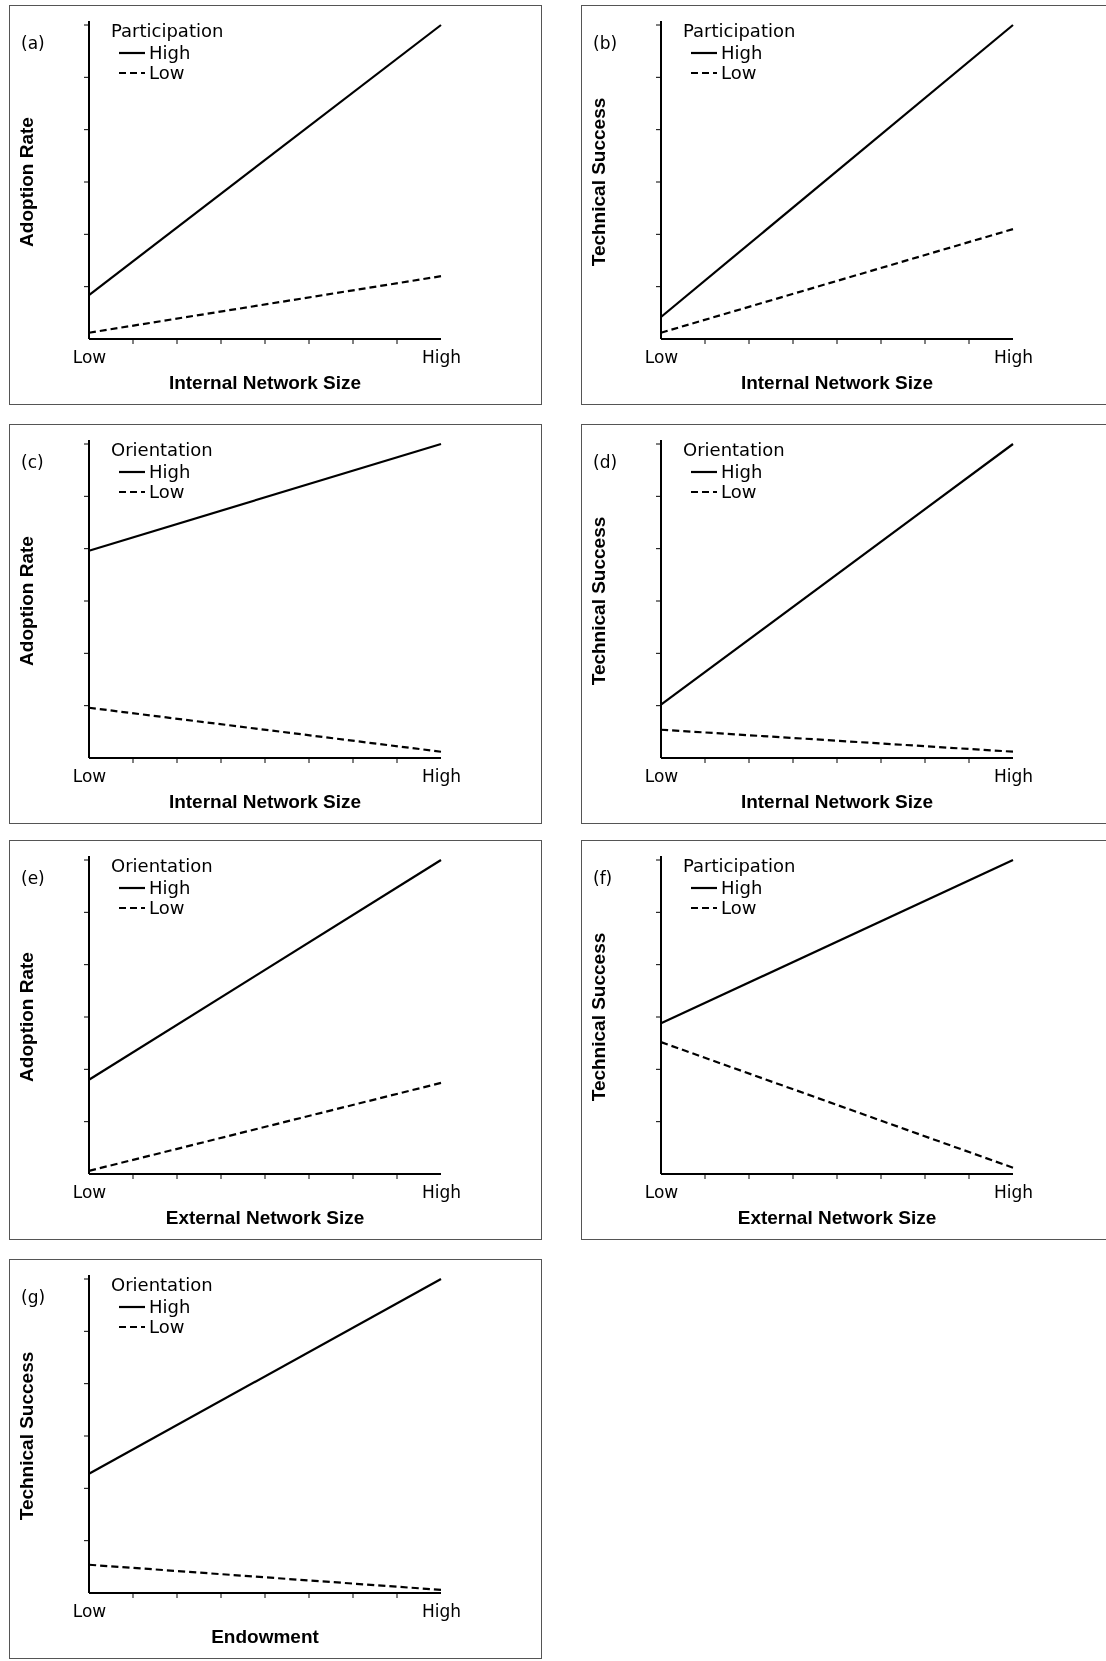 The height and width of the screenshot is (1661, 1106). What do you see at coordinates (32, 462) in the screenshot?
I see `text: (c)` at bounding box center [32, 462].